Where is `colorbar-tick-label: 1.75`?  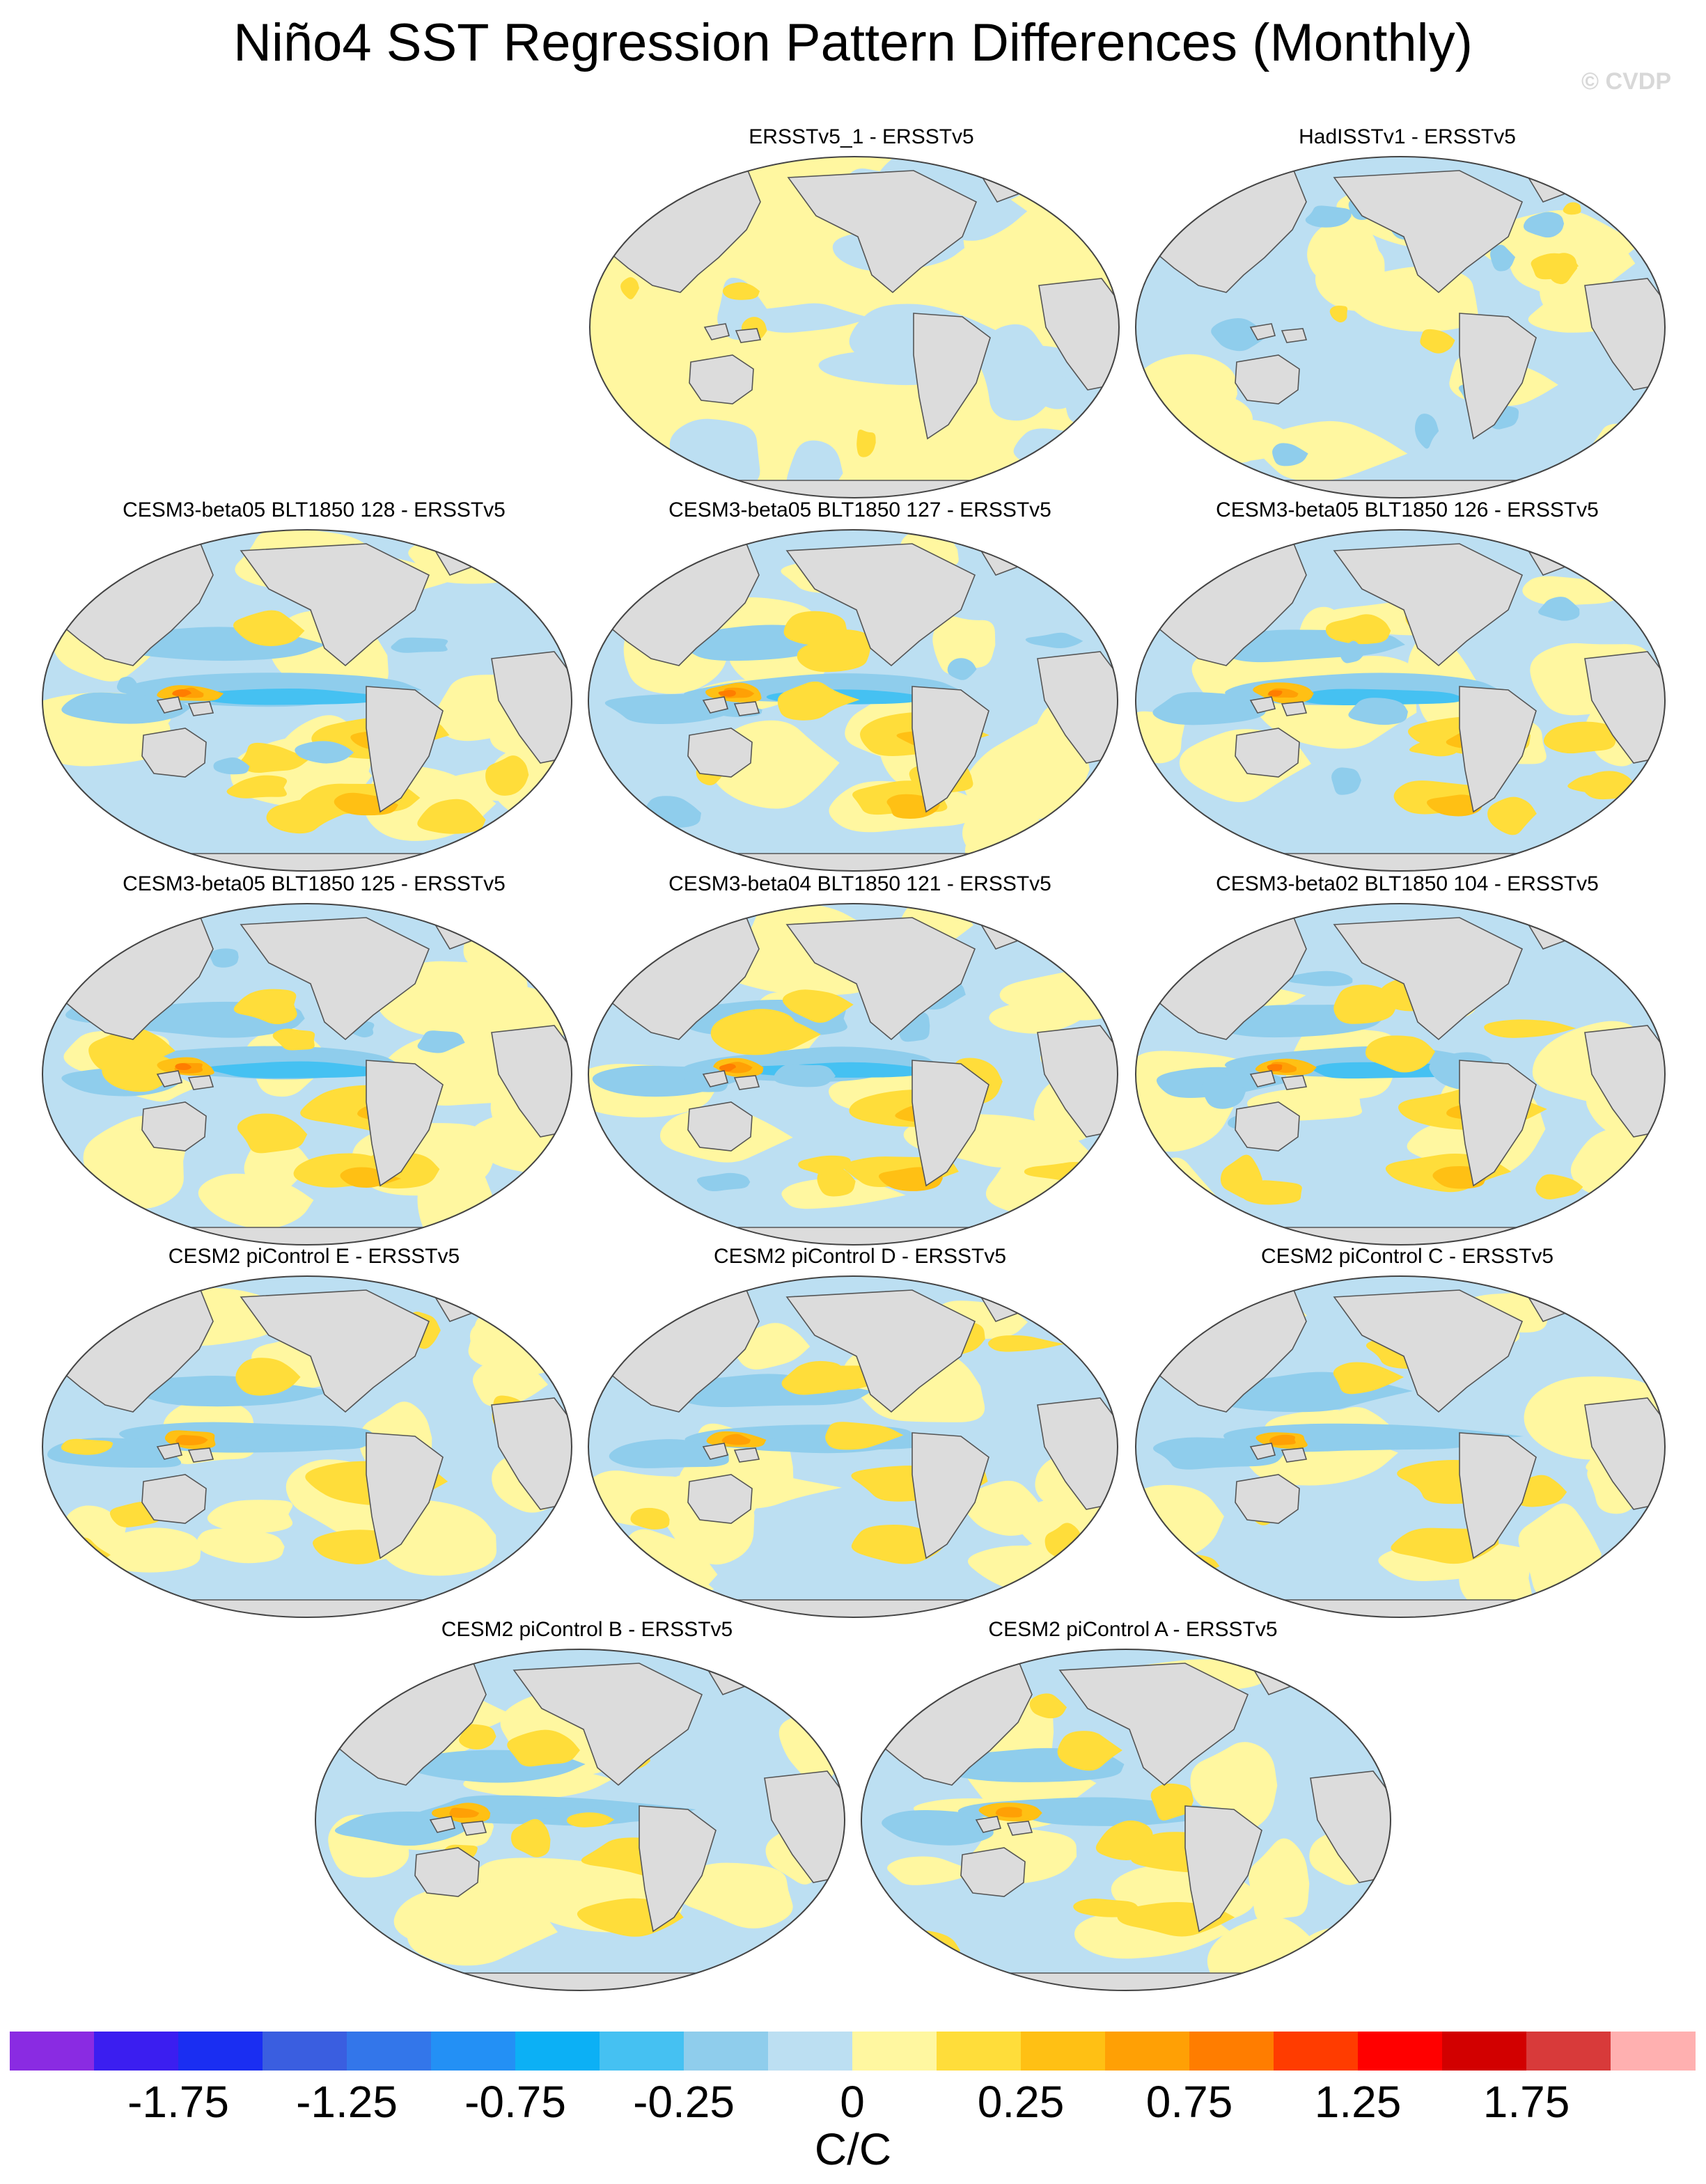
colorbar-tick-label: 1.75 is located at coordinates (1526, 2102).